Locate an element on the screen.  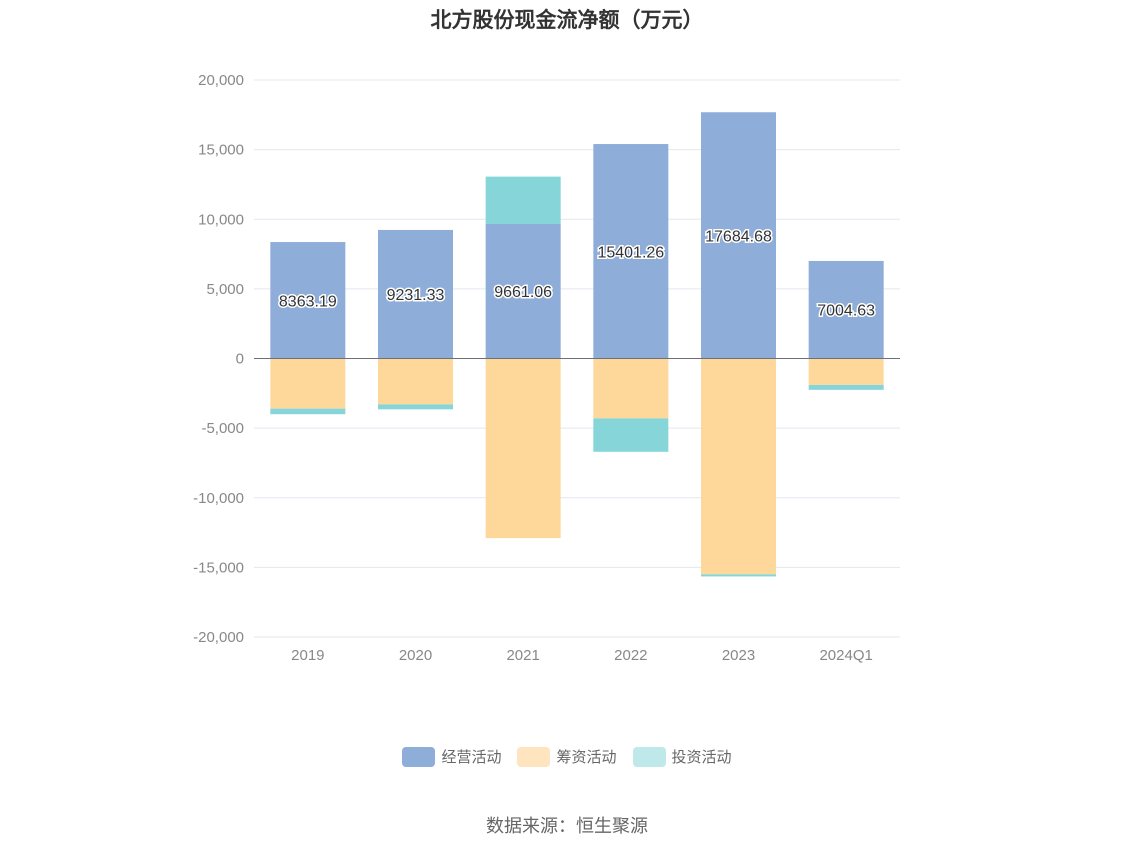
bar-financing-2021 is located at coordinates (523, 448).